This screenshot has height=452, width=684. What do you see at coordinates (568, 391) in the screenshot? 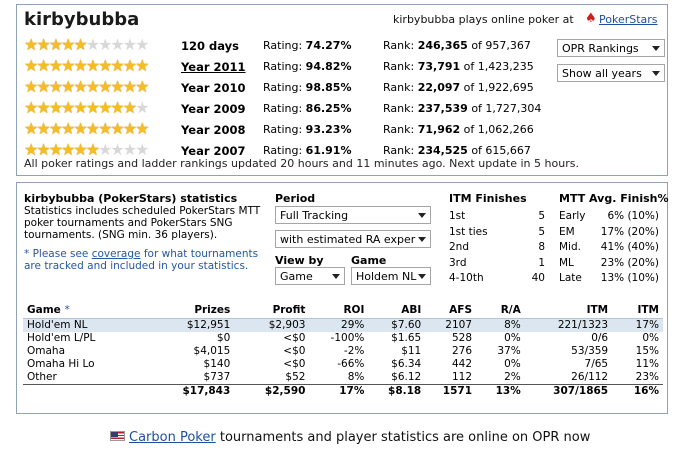
I see `total-cell: 307/1865` at bounding box center [568, 391].